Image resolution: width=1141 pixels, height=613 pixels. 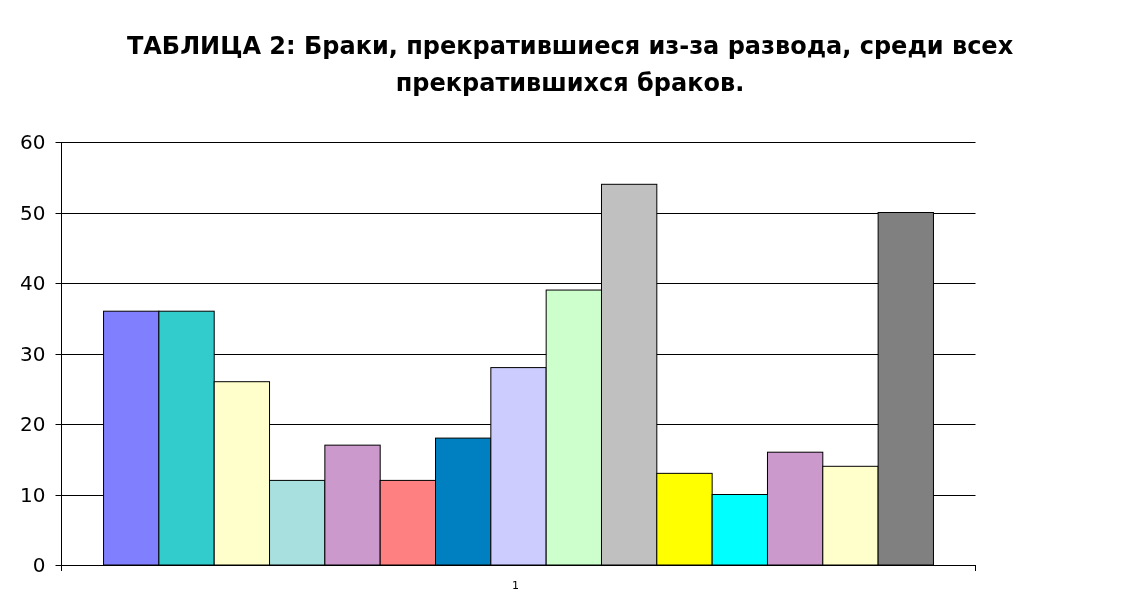 I want to click on chart-title: ТАБЛИЦА 2: Браки, прекратившиеся из-за развода, среди всех прекратившихся браков., so click(x=570, y=64).